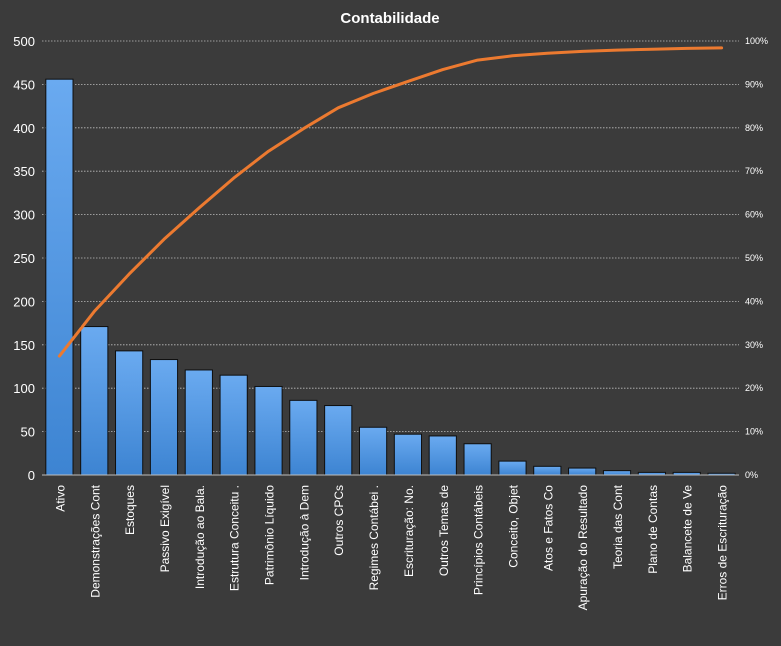 This screenshot has height=646, width=781. What do you see at coordinates (24, 345) in the screenshot?
I see `y-tick-label: 150` at bounding box center [24, 345].